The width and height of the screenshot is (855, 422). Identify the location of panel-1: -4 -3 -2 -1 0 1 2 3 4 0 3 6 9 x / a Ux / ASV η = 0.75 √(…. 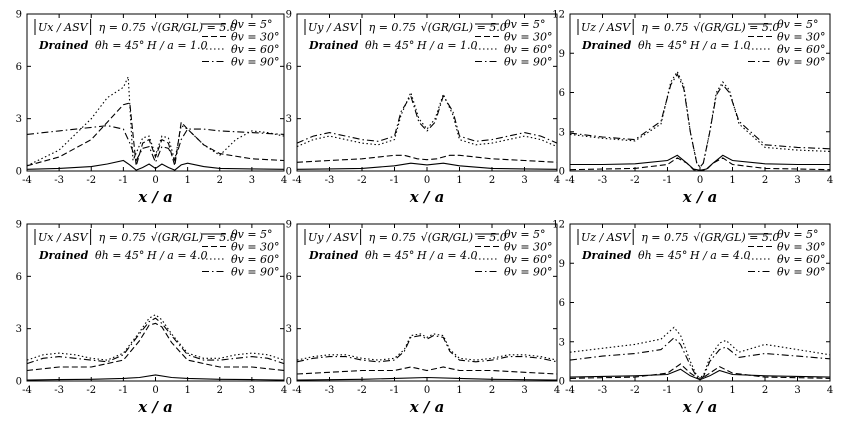
(152, 108).